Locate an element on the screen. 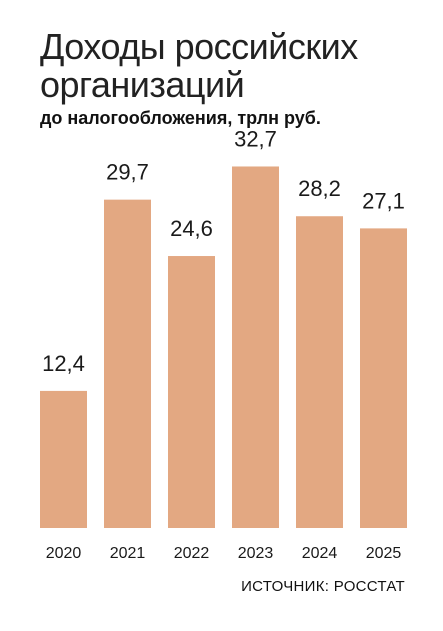  value-label-2020: 12,4 is located at coordinates (63, 363).